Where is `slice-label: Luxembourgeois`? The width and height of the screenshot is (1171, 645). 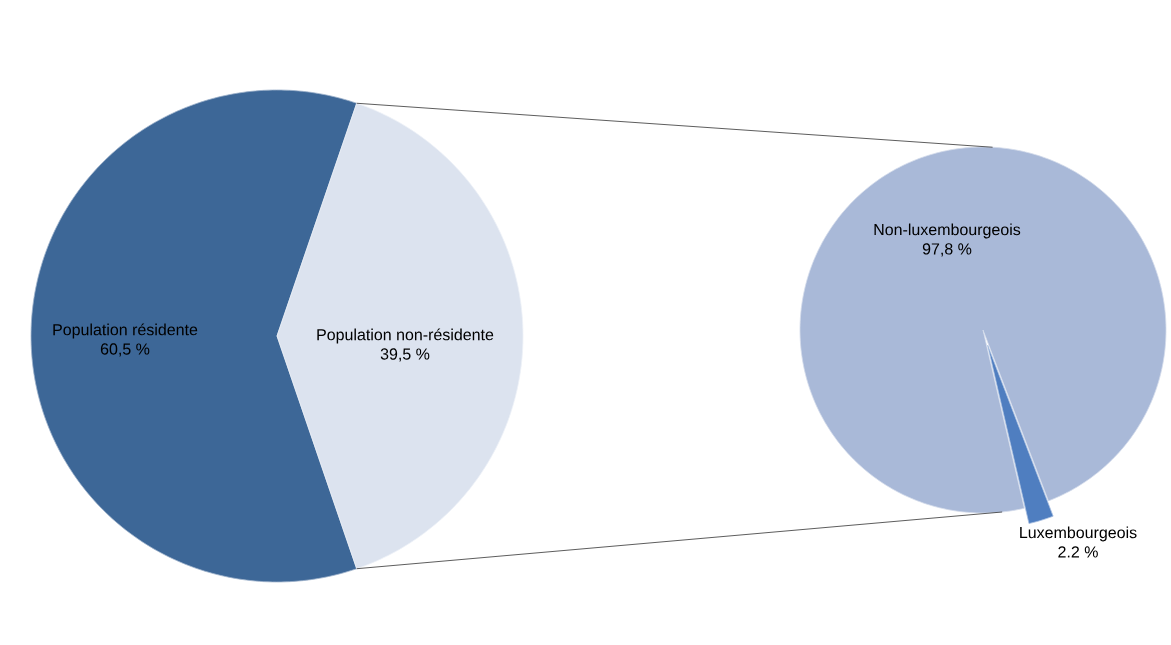
slice-label: Luxembourgeois is located at coordinates (1078, 534).